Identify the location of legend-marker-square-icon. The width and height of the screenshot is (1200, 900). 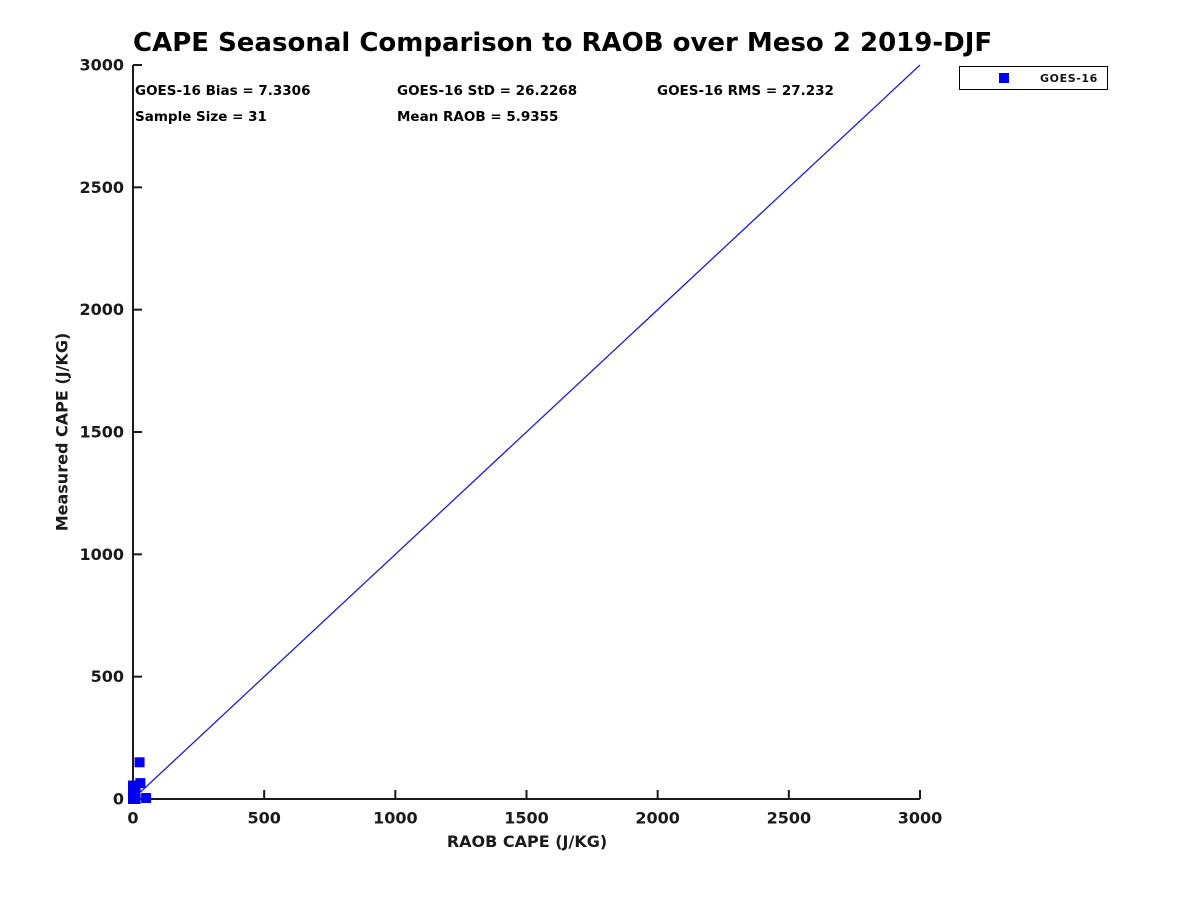
(1004, 78).